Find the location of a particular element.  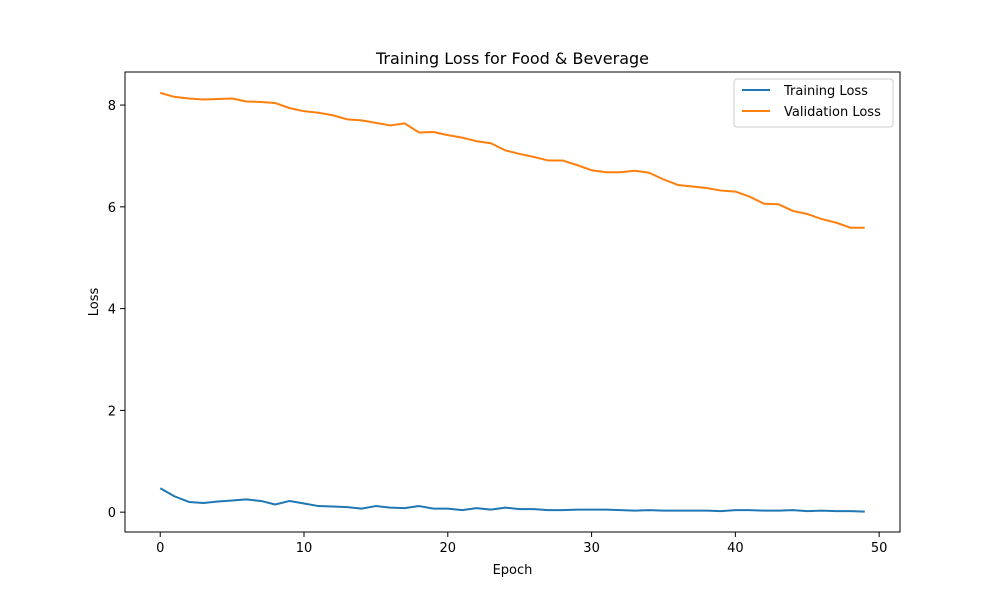

legend-box is located at coordinates (813, 103).